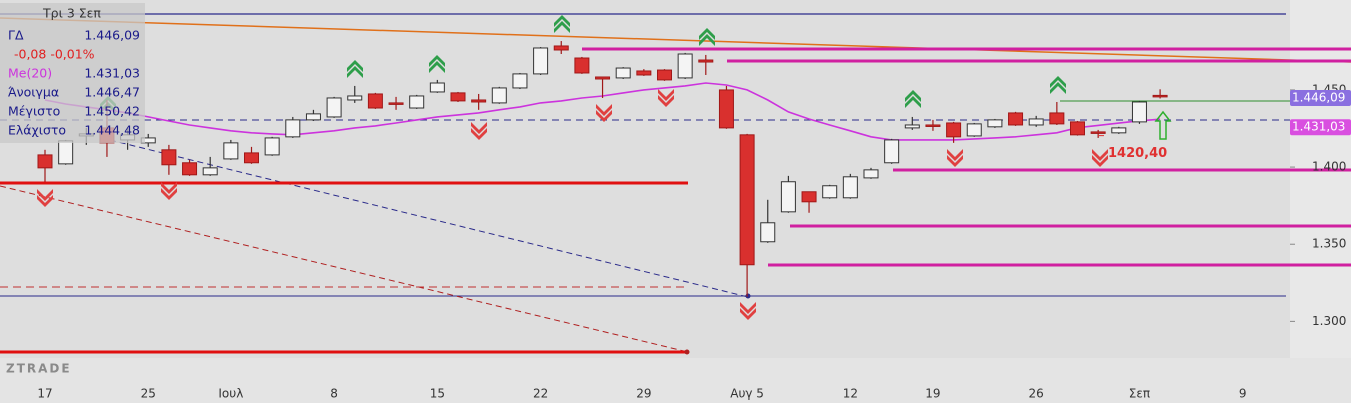 The image size is (1351, 403). What do you see at coordinates (16, 35) in the screenshot?
I see `info-label: ΓΔ` at bounding box center [16, 35].